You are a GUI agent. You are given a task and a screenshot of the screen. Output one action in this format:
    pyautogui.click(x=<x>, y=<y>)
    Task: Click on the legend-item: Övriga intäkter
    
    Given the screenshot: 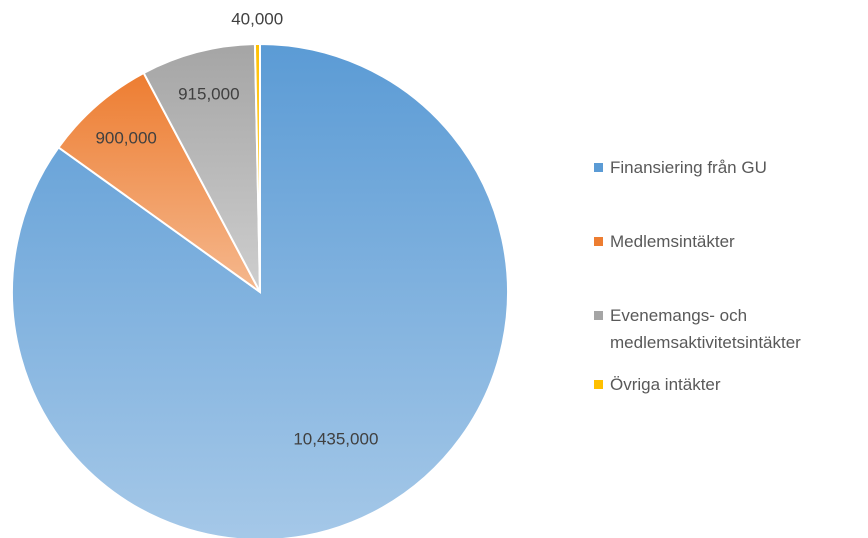 What is the action you would take?
    pyautogui.click(x=729, y=384)
    